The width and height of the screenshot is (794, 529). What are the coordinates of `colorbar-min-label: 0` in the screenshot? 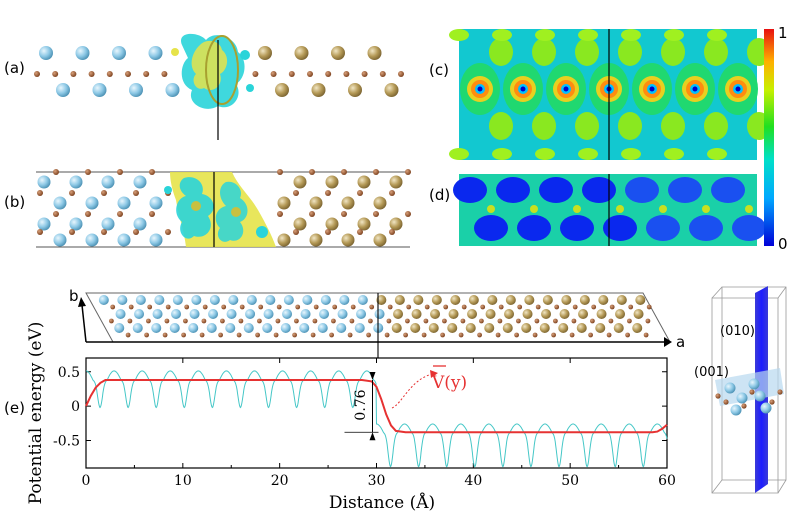 It's located at (783, 244).